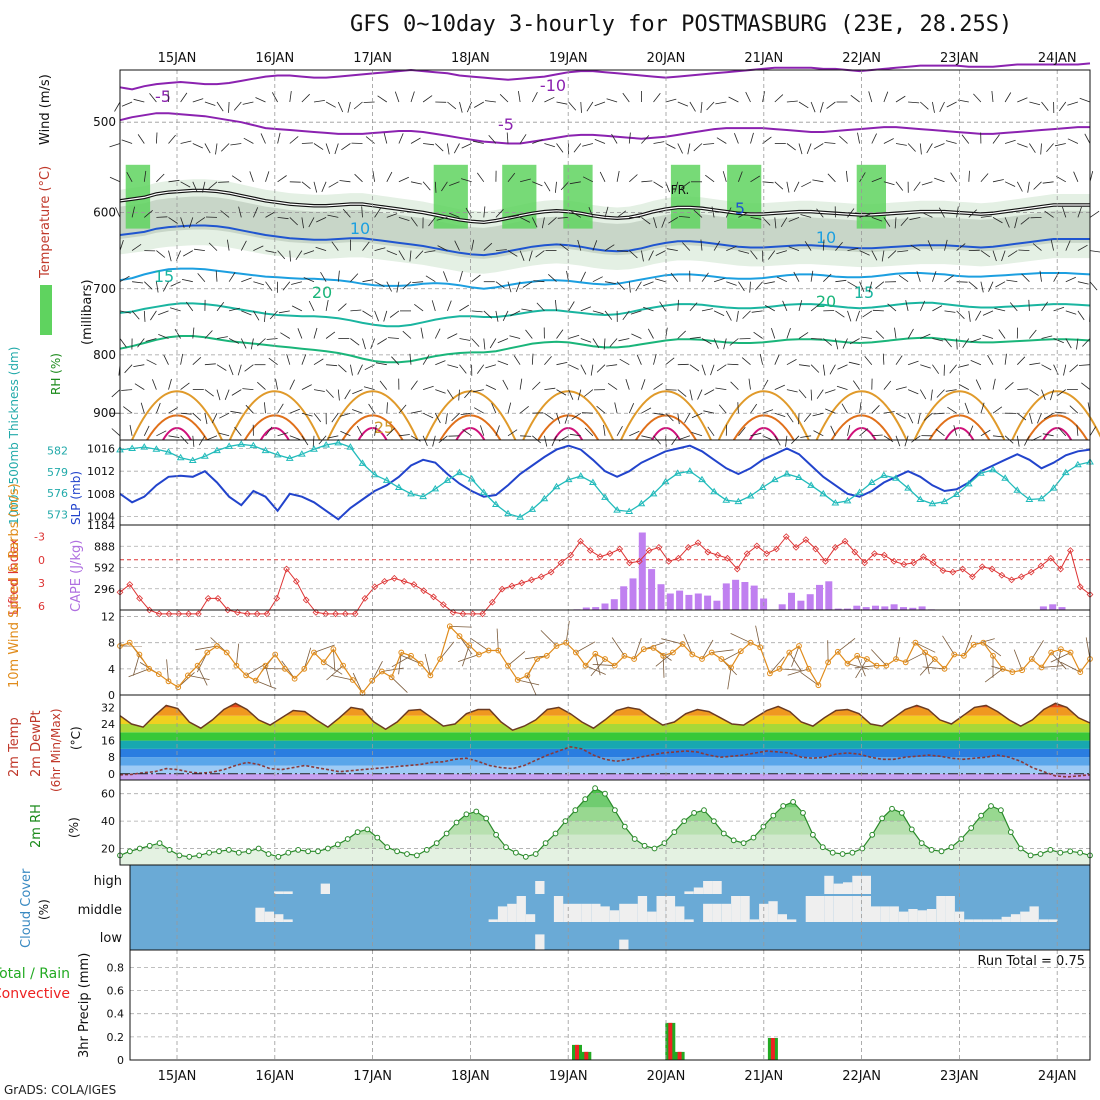  What do you see at coordinates (111, 774) in the screenshot?
I see `temp-tick-label: 0` at bounding box center [111, 774].